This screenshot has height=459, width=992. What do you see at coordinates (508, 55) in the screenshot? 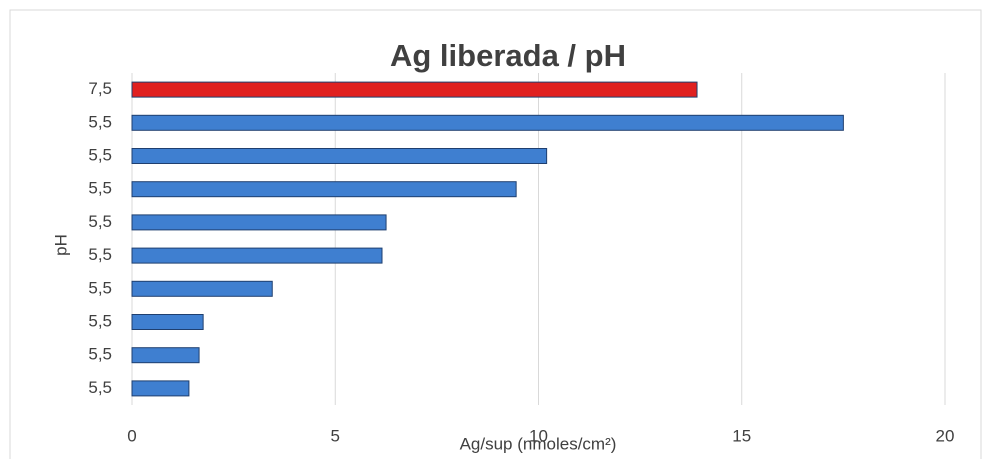
I see `chart-title: Ag liberada / pH` at bounding box center [508, 55].